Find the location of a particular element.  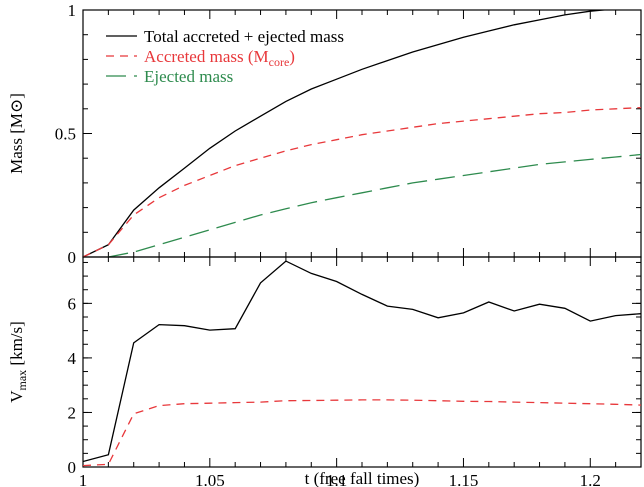

mass-y-tick-label: 0 is located at coordinates (72, 257).